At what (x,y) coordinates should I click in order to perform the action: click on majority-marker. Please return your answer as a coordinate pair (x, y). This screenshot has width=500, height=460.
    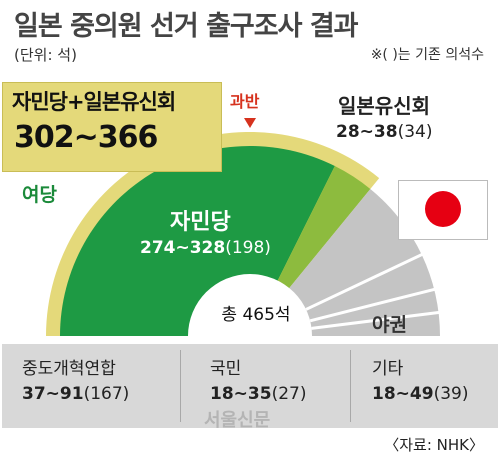
    Looking at the image, I should click on (250, 123).